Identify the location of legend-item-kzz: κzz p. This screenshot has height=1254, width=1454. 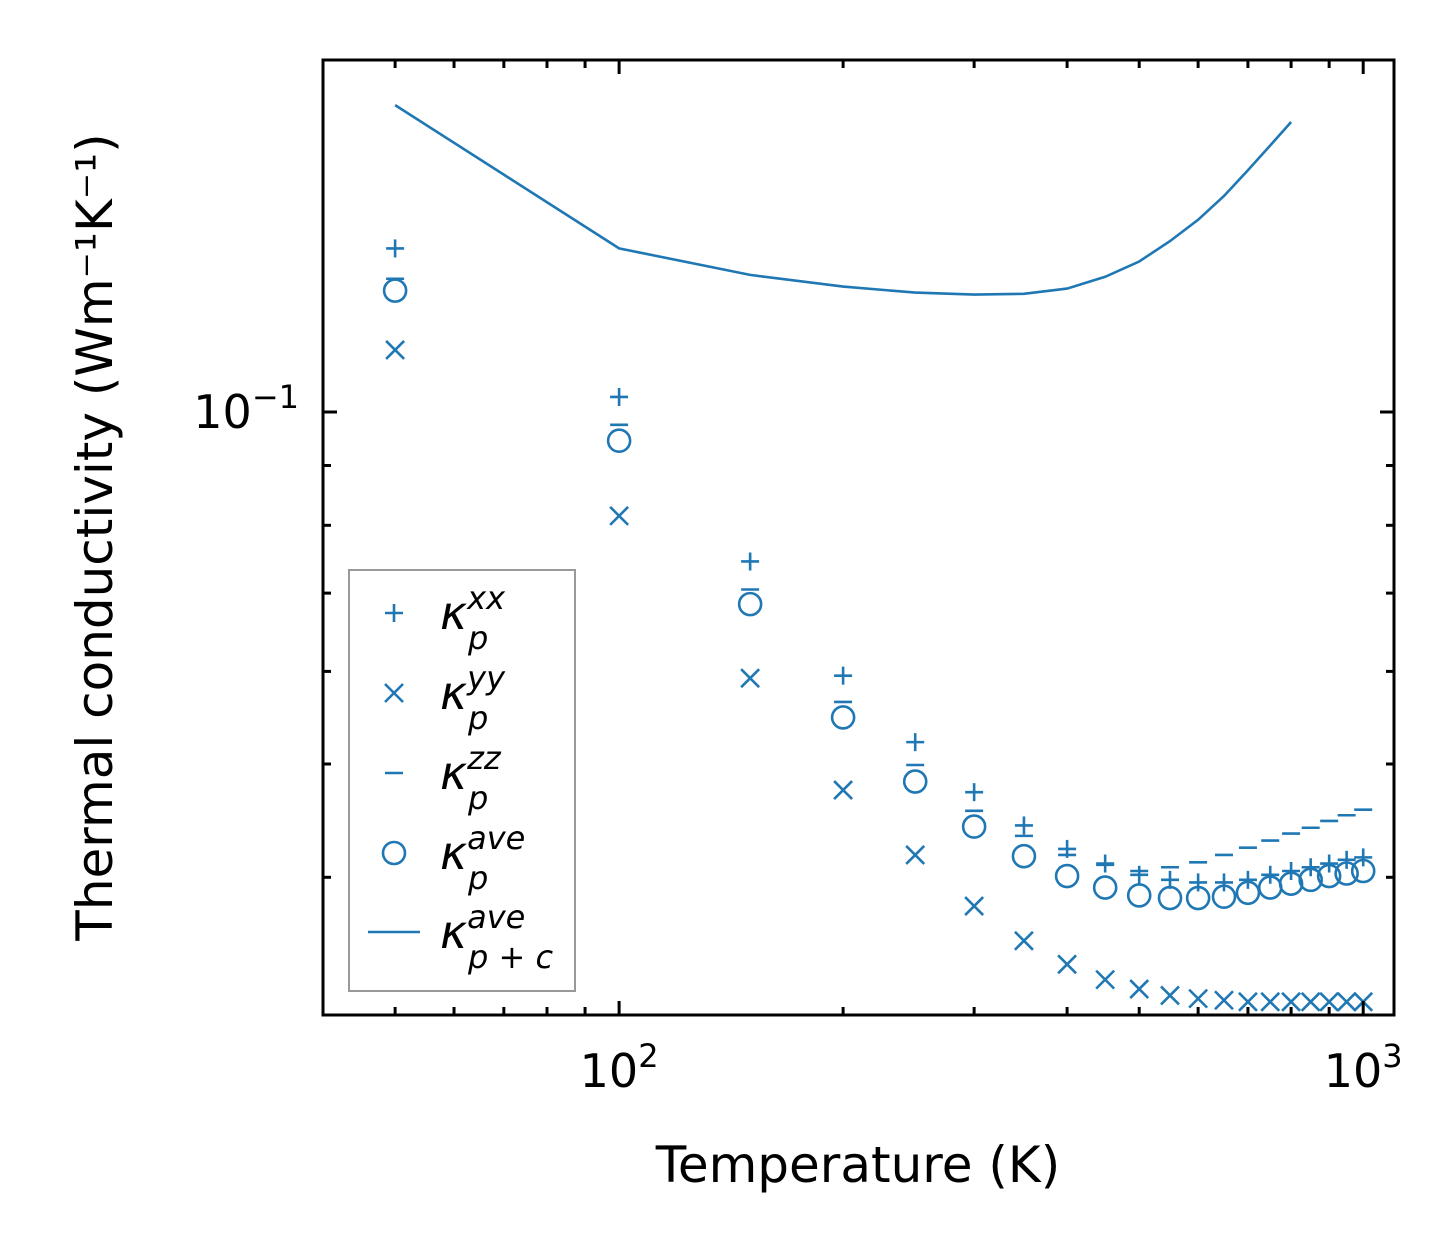
(443, 778).